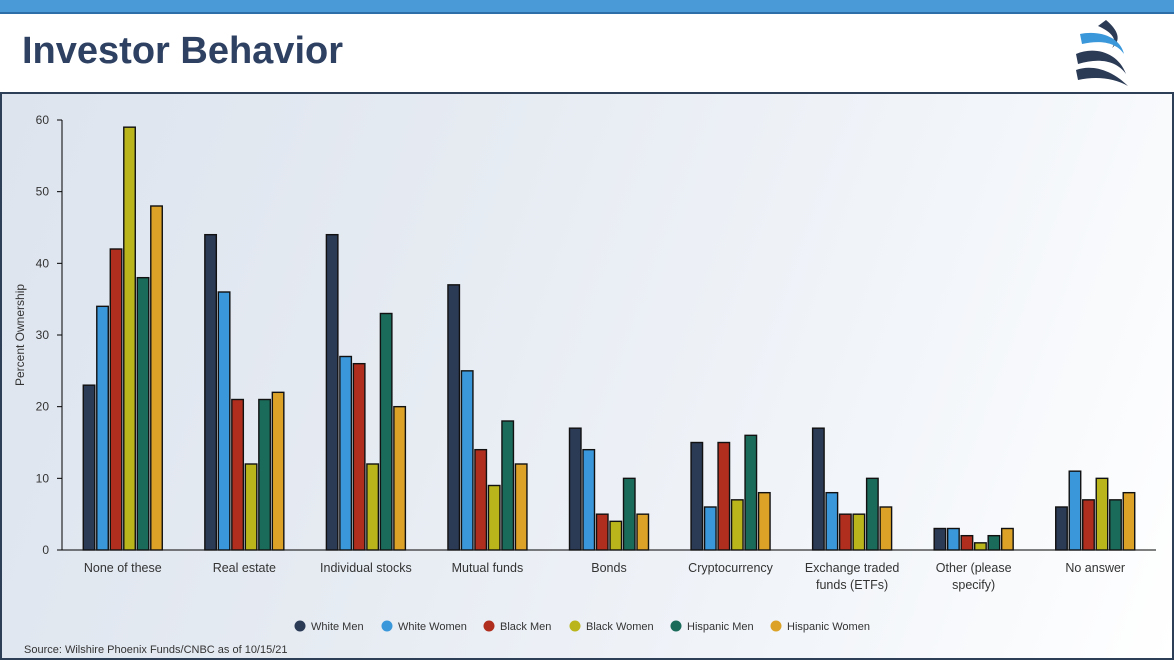 This screenshot has width=1174, height=660. I want to click on x-tick-label: Individual stocks, so click(366, 568).